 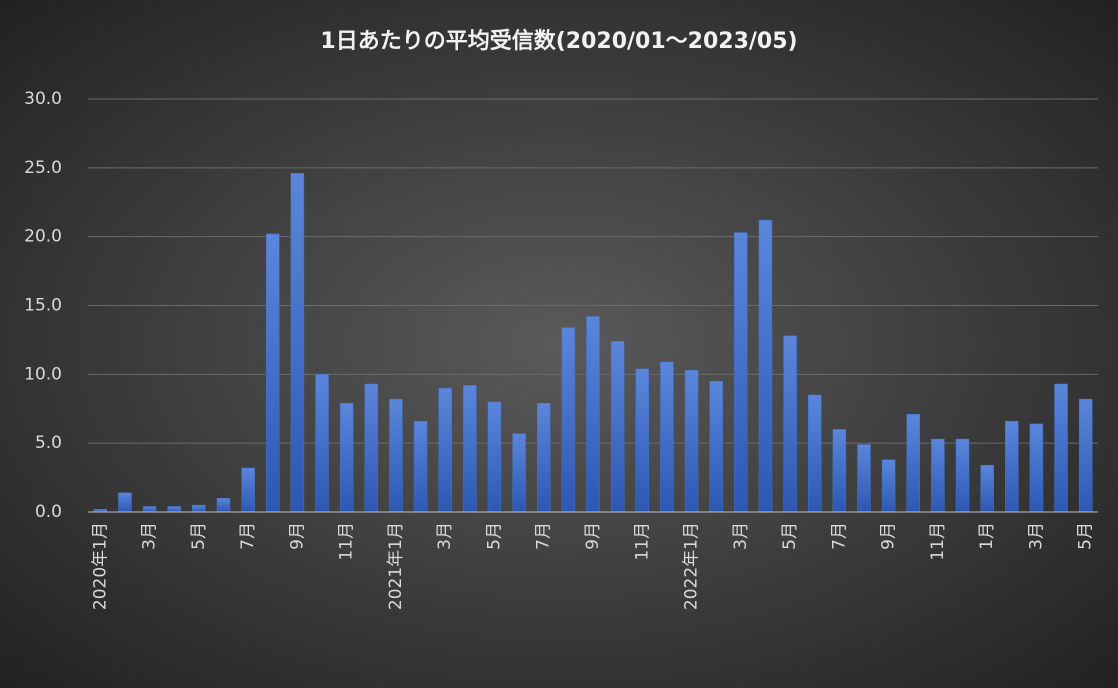 I want to click on chart-title: 1日あたりの平均受信数(2020/01～2023/05), so click(x=558, y=41).